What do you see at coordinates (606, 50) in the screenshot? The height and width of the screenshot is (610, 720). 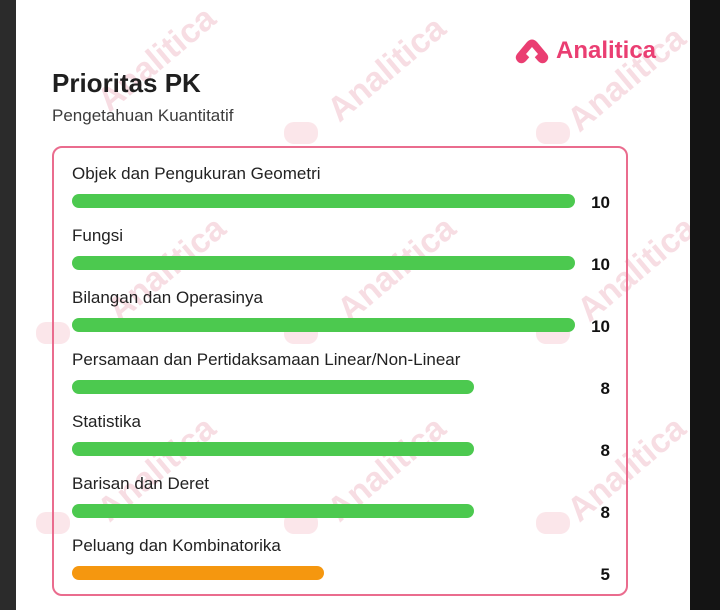 I see `brand-name: Analitica` at bounding box center [606, 50].